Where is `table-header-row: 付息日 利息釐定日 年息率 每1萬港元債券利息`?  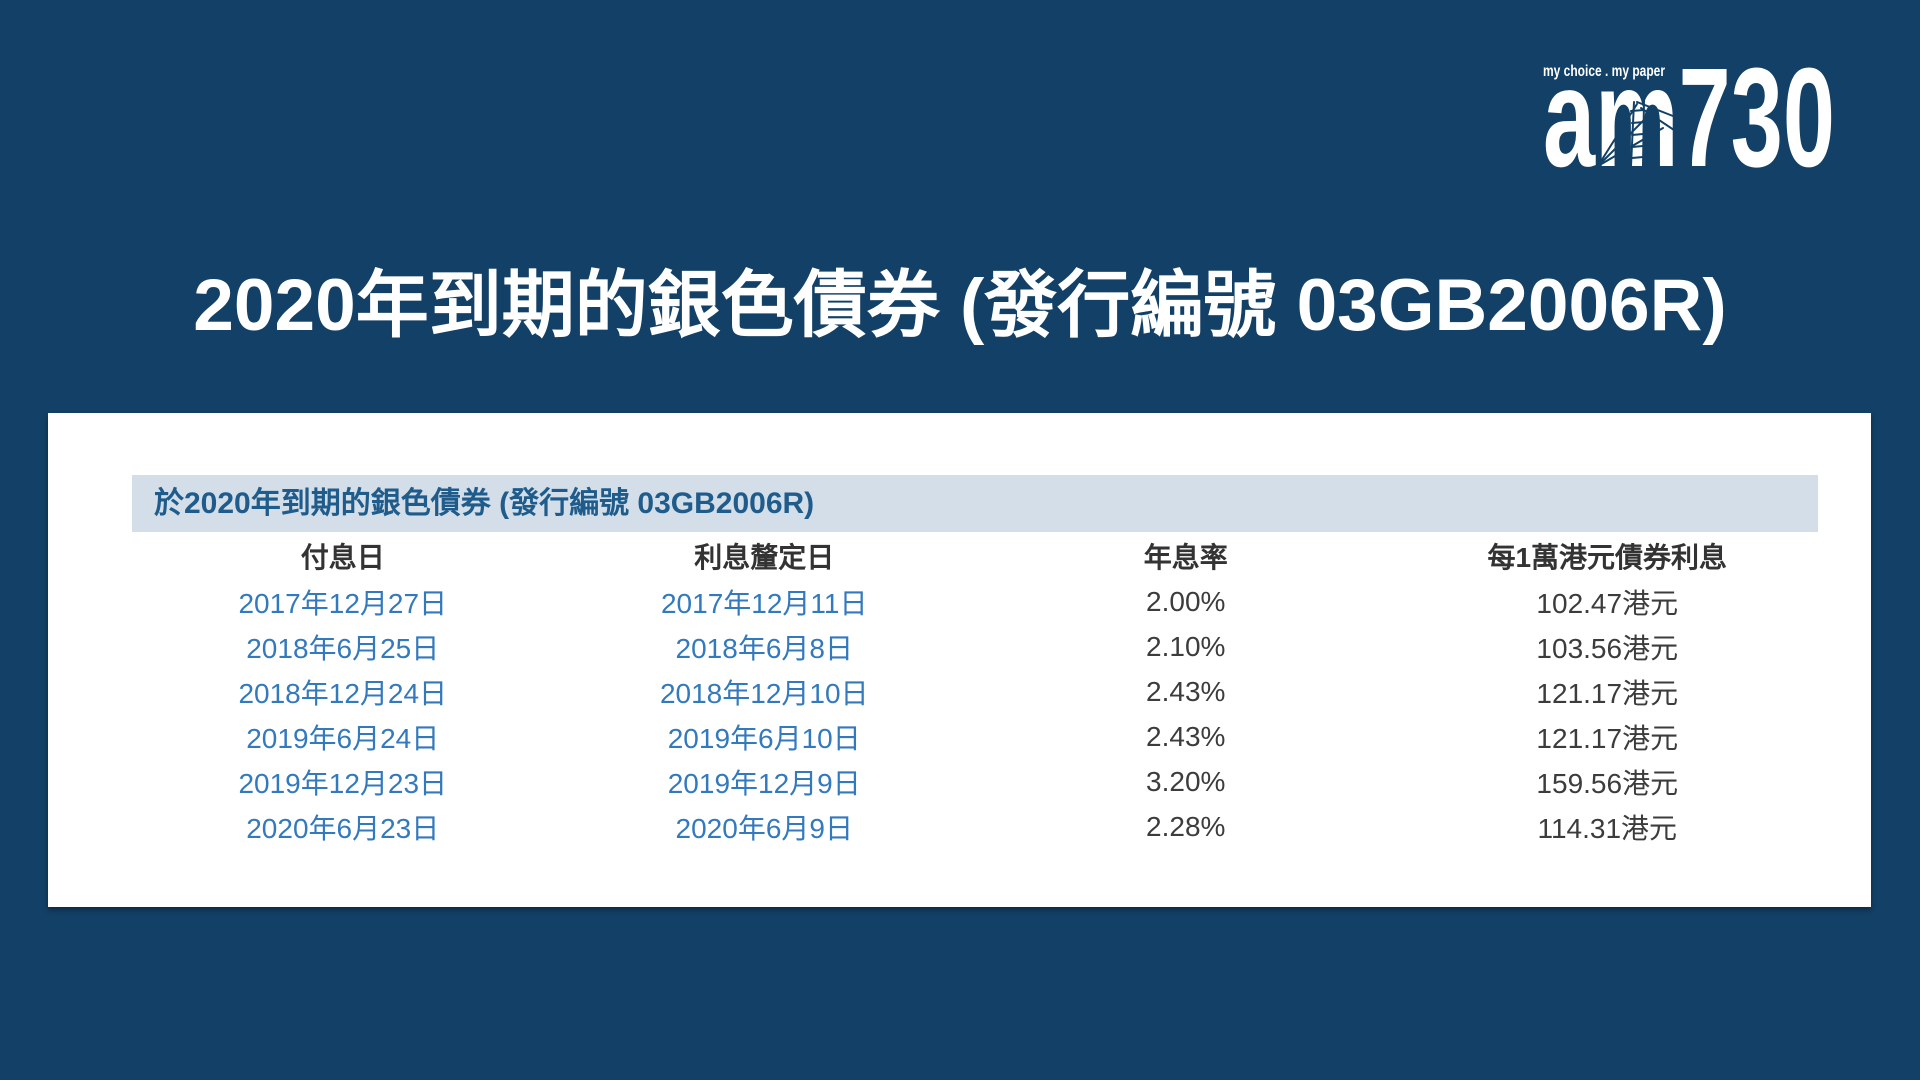
table-header-row: 付息日 利息釐定日 年息率 每1萬港元債券利息 is located at coordinates (975, 555).